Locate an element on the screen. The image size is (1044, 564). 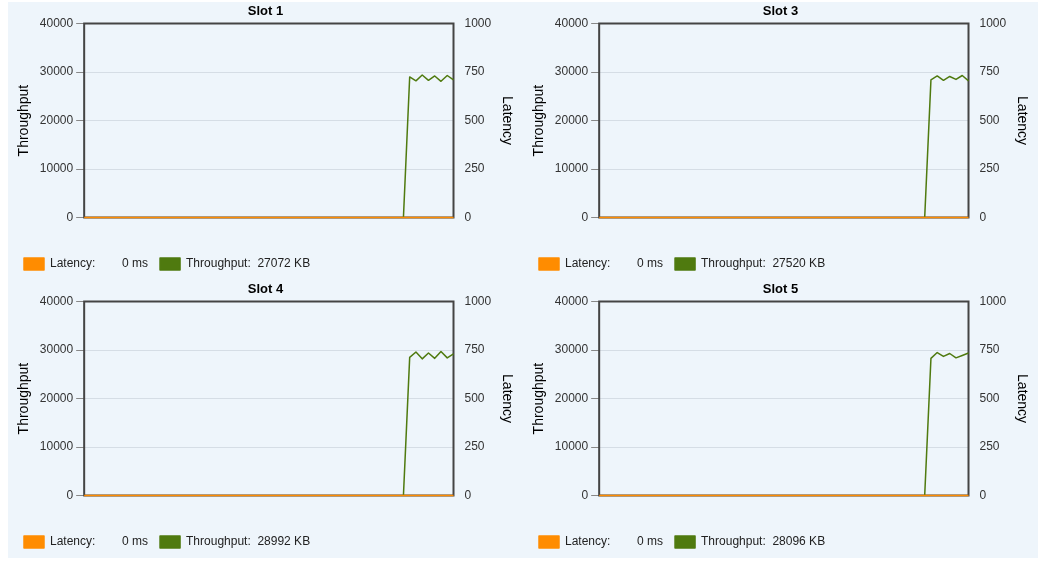
legend-label: Throughput: 27520 KB is located at coordinates (763, 263).